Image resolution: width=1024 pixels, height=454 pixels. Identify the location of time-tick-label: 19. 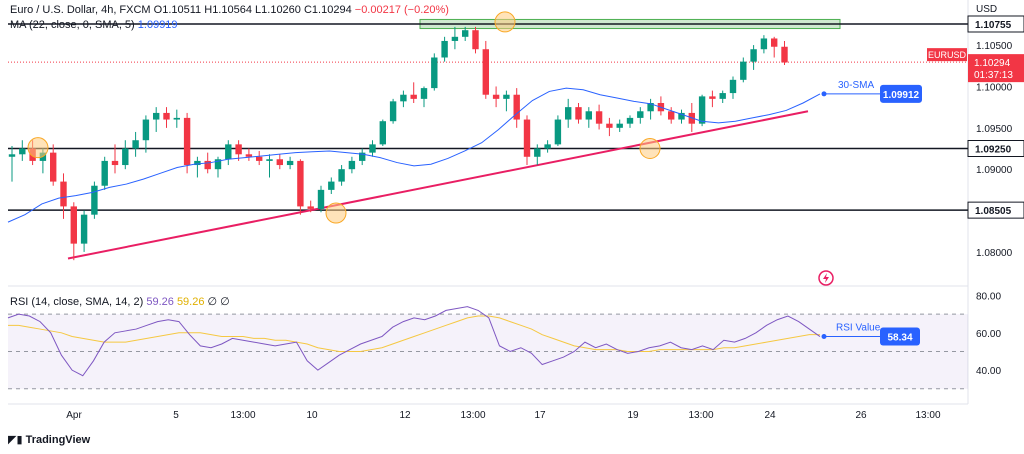
(633, 415).